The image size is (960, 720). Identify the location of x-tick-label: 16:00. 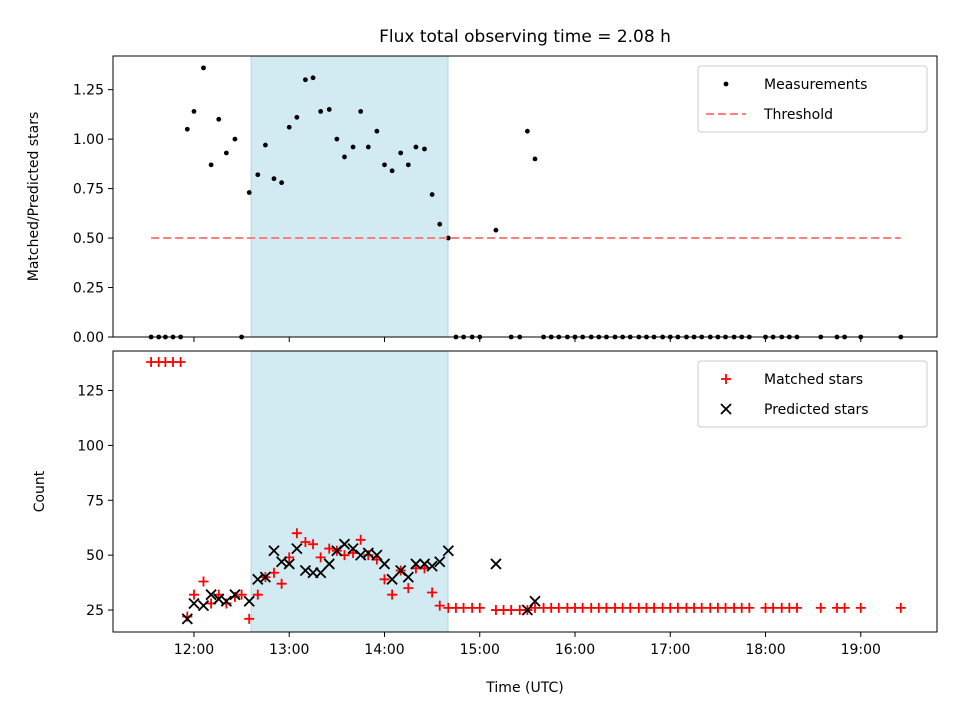
(575, 650).